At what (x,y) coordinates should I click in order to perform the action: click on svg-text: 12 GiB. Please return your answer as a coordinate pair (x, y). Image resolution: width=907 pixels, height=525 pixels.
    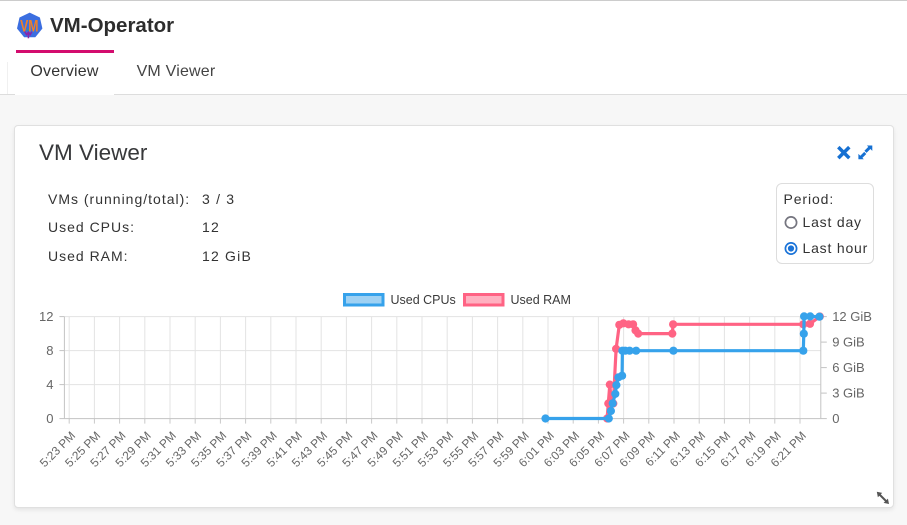
    Looking at the image, I should click on (852, 316).